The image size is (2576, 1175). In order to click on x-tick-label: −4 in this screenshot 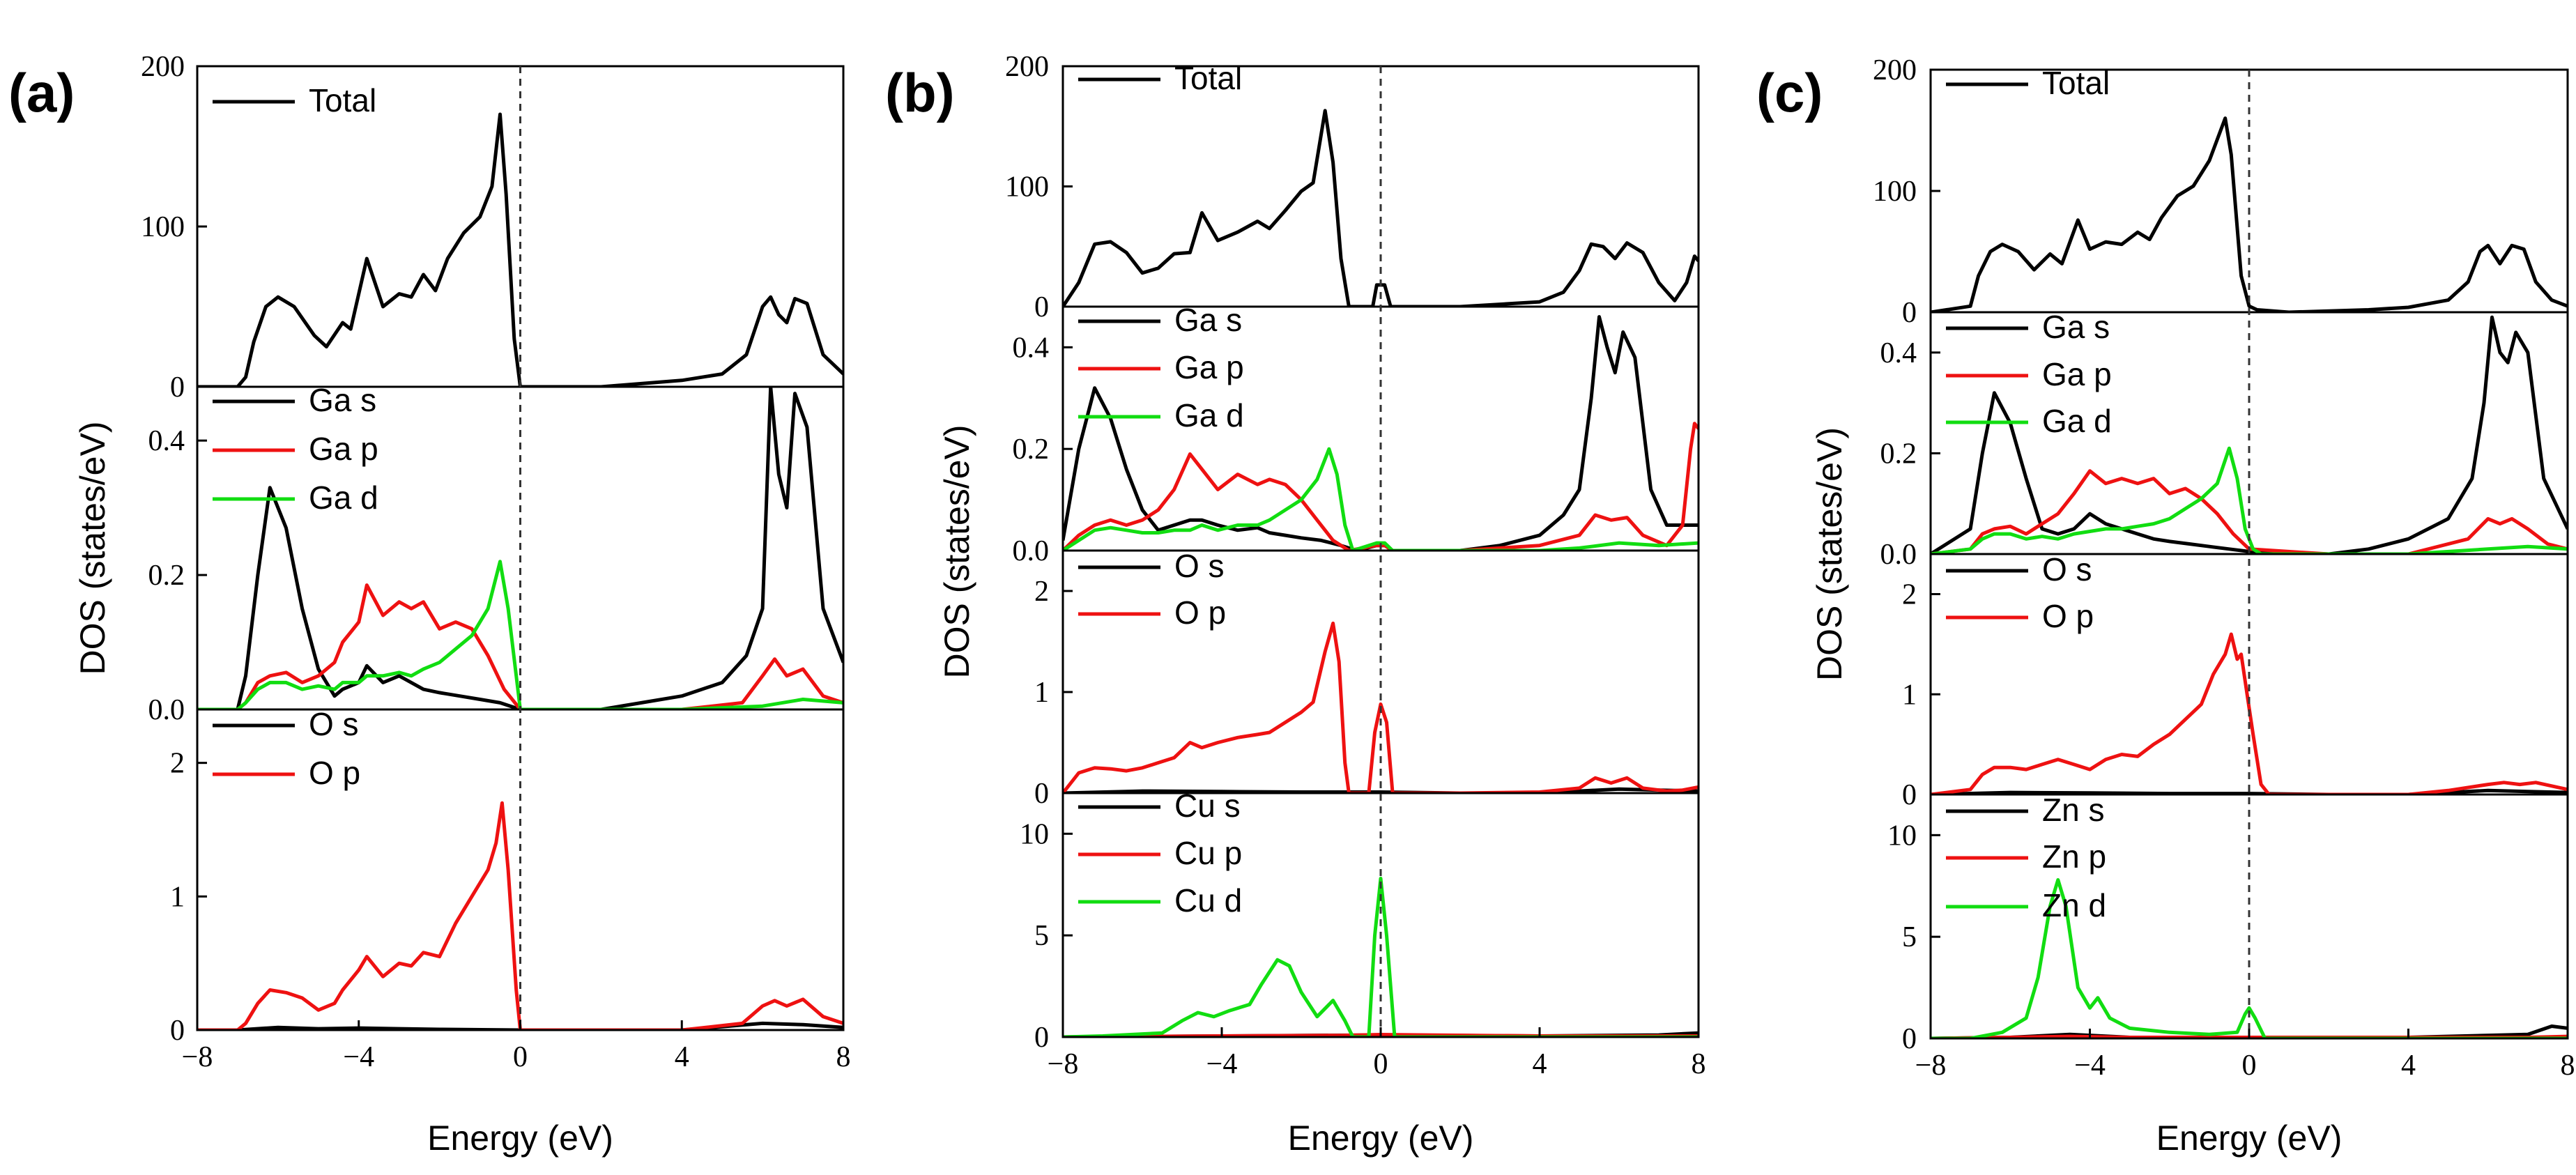, I will do `click(358, 1057)`.